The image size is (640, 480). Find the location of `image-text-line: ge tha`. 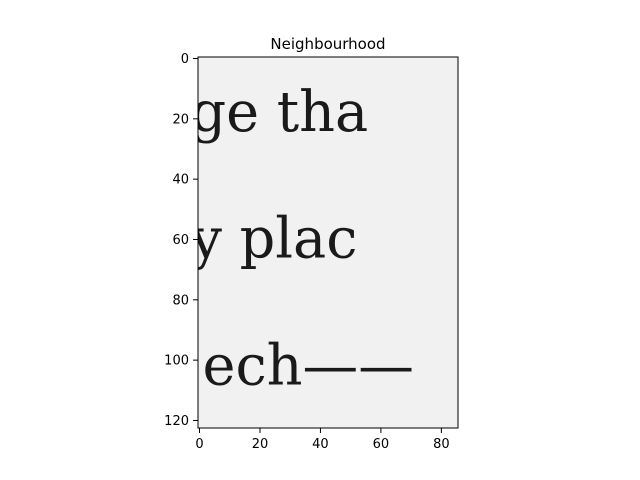

image-text-line: ge tha is located at coordinates (279, 112).